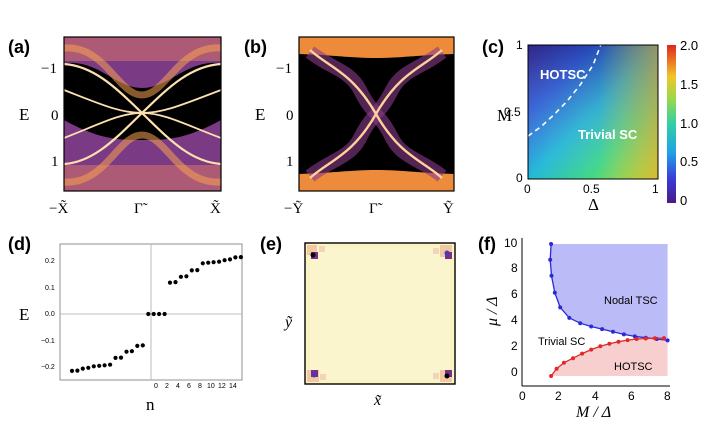 This screenshot has height=424, width=706. I want to click on panel-f-ytick: 10, so click(511, 243).